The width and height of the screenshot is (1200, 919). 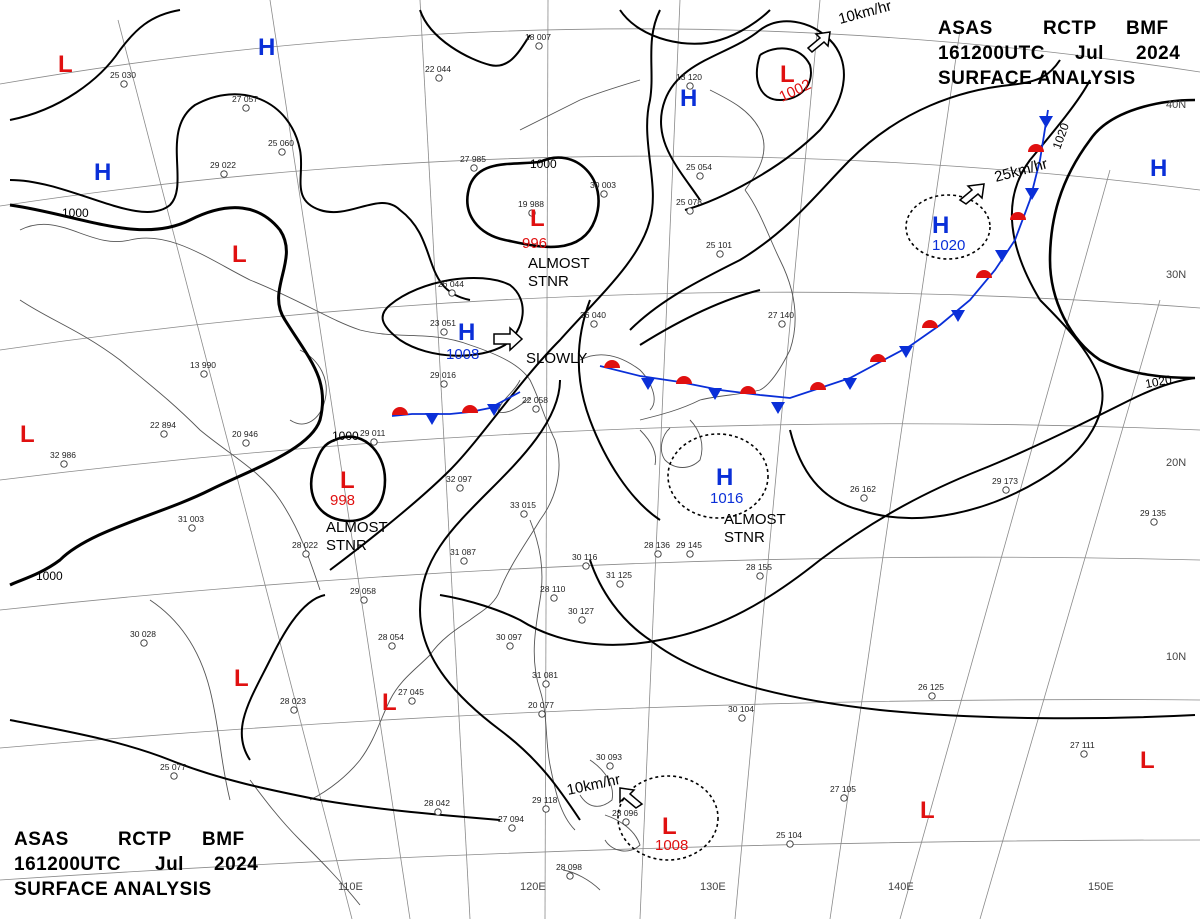 I want to click on station-plot: 13 990, so click(x=203, y=369).